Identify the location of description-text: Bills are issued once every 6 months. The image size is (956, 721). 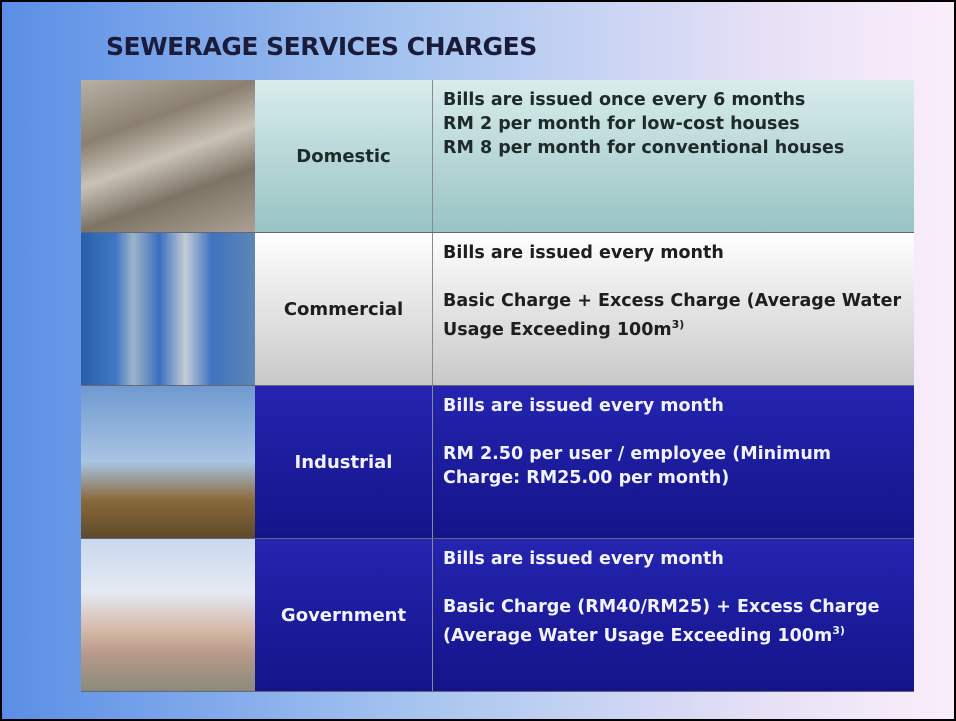
(624, 100).